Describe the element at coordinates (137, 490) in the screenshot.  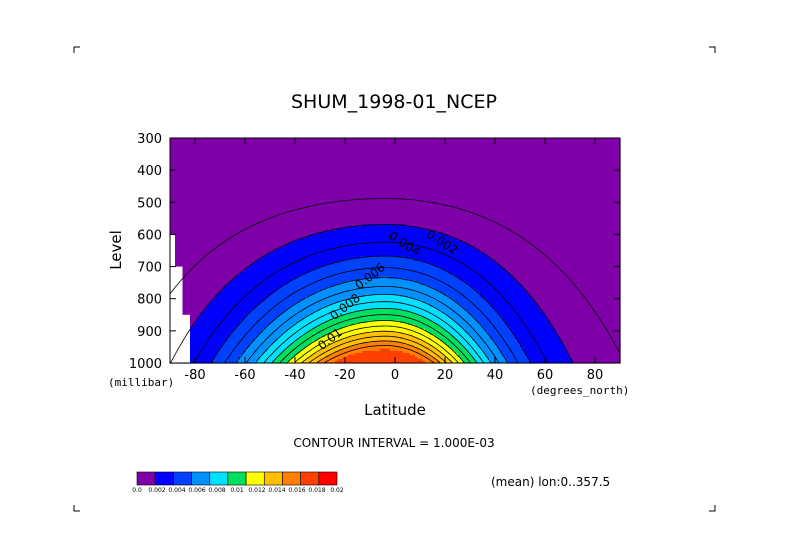
I see `colorbar-label: 0.0` at that location.